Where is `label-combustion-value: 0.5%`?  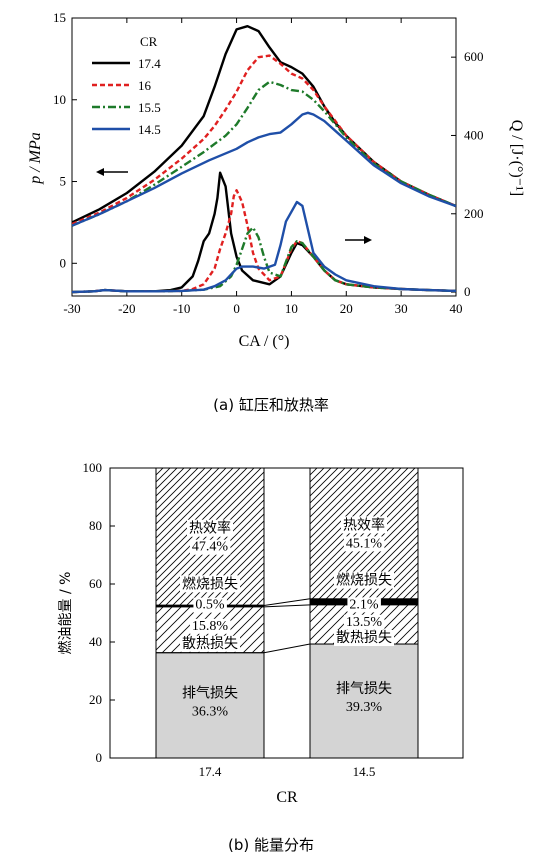
label-combustion-value: 0.5% is located at coordinates (210, 605).